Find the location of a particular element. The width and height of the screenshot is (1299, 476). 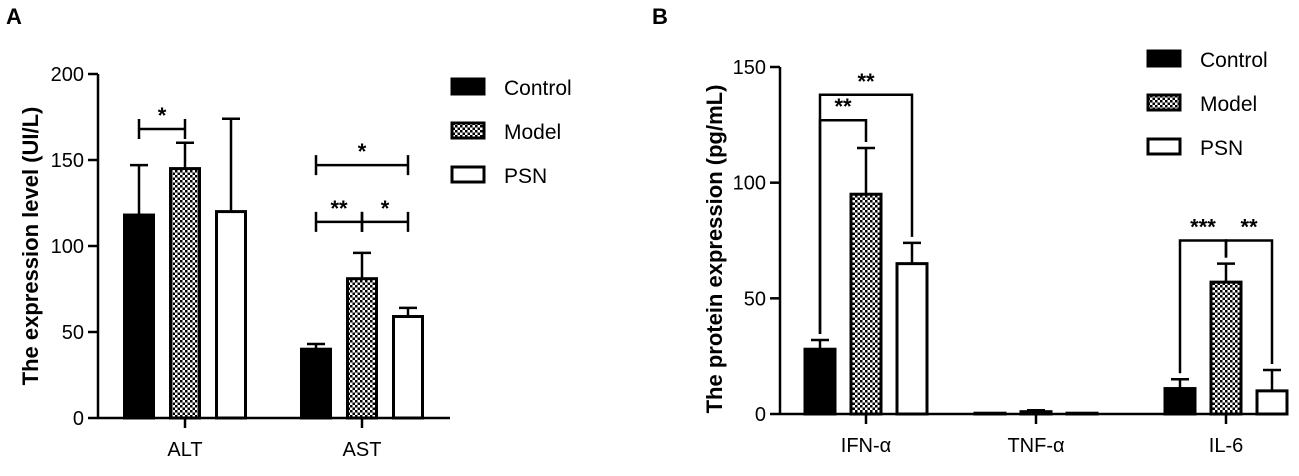

panel-b-y-tick-label: 100 is located at coordinates (749, 184).